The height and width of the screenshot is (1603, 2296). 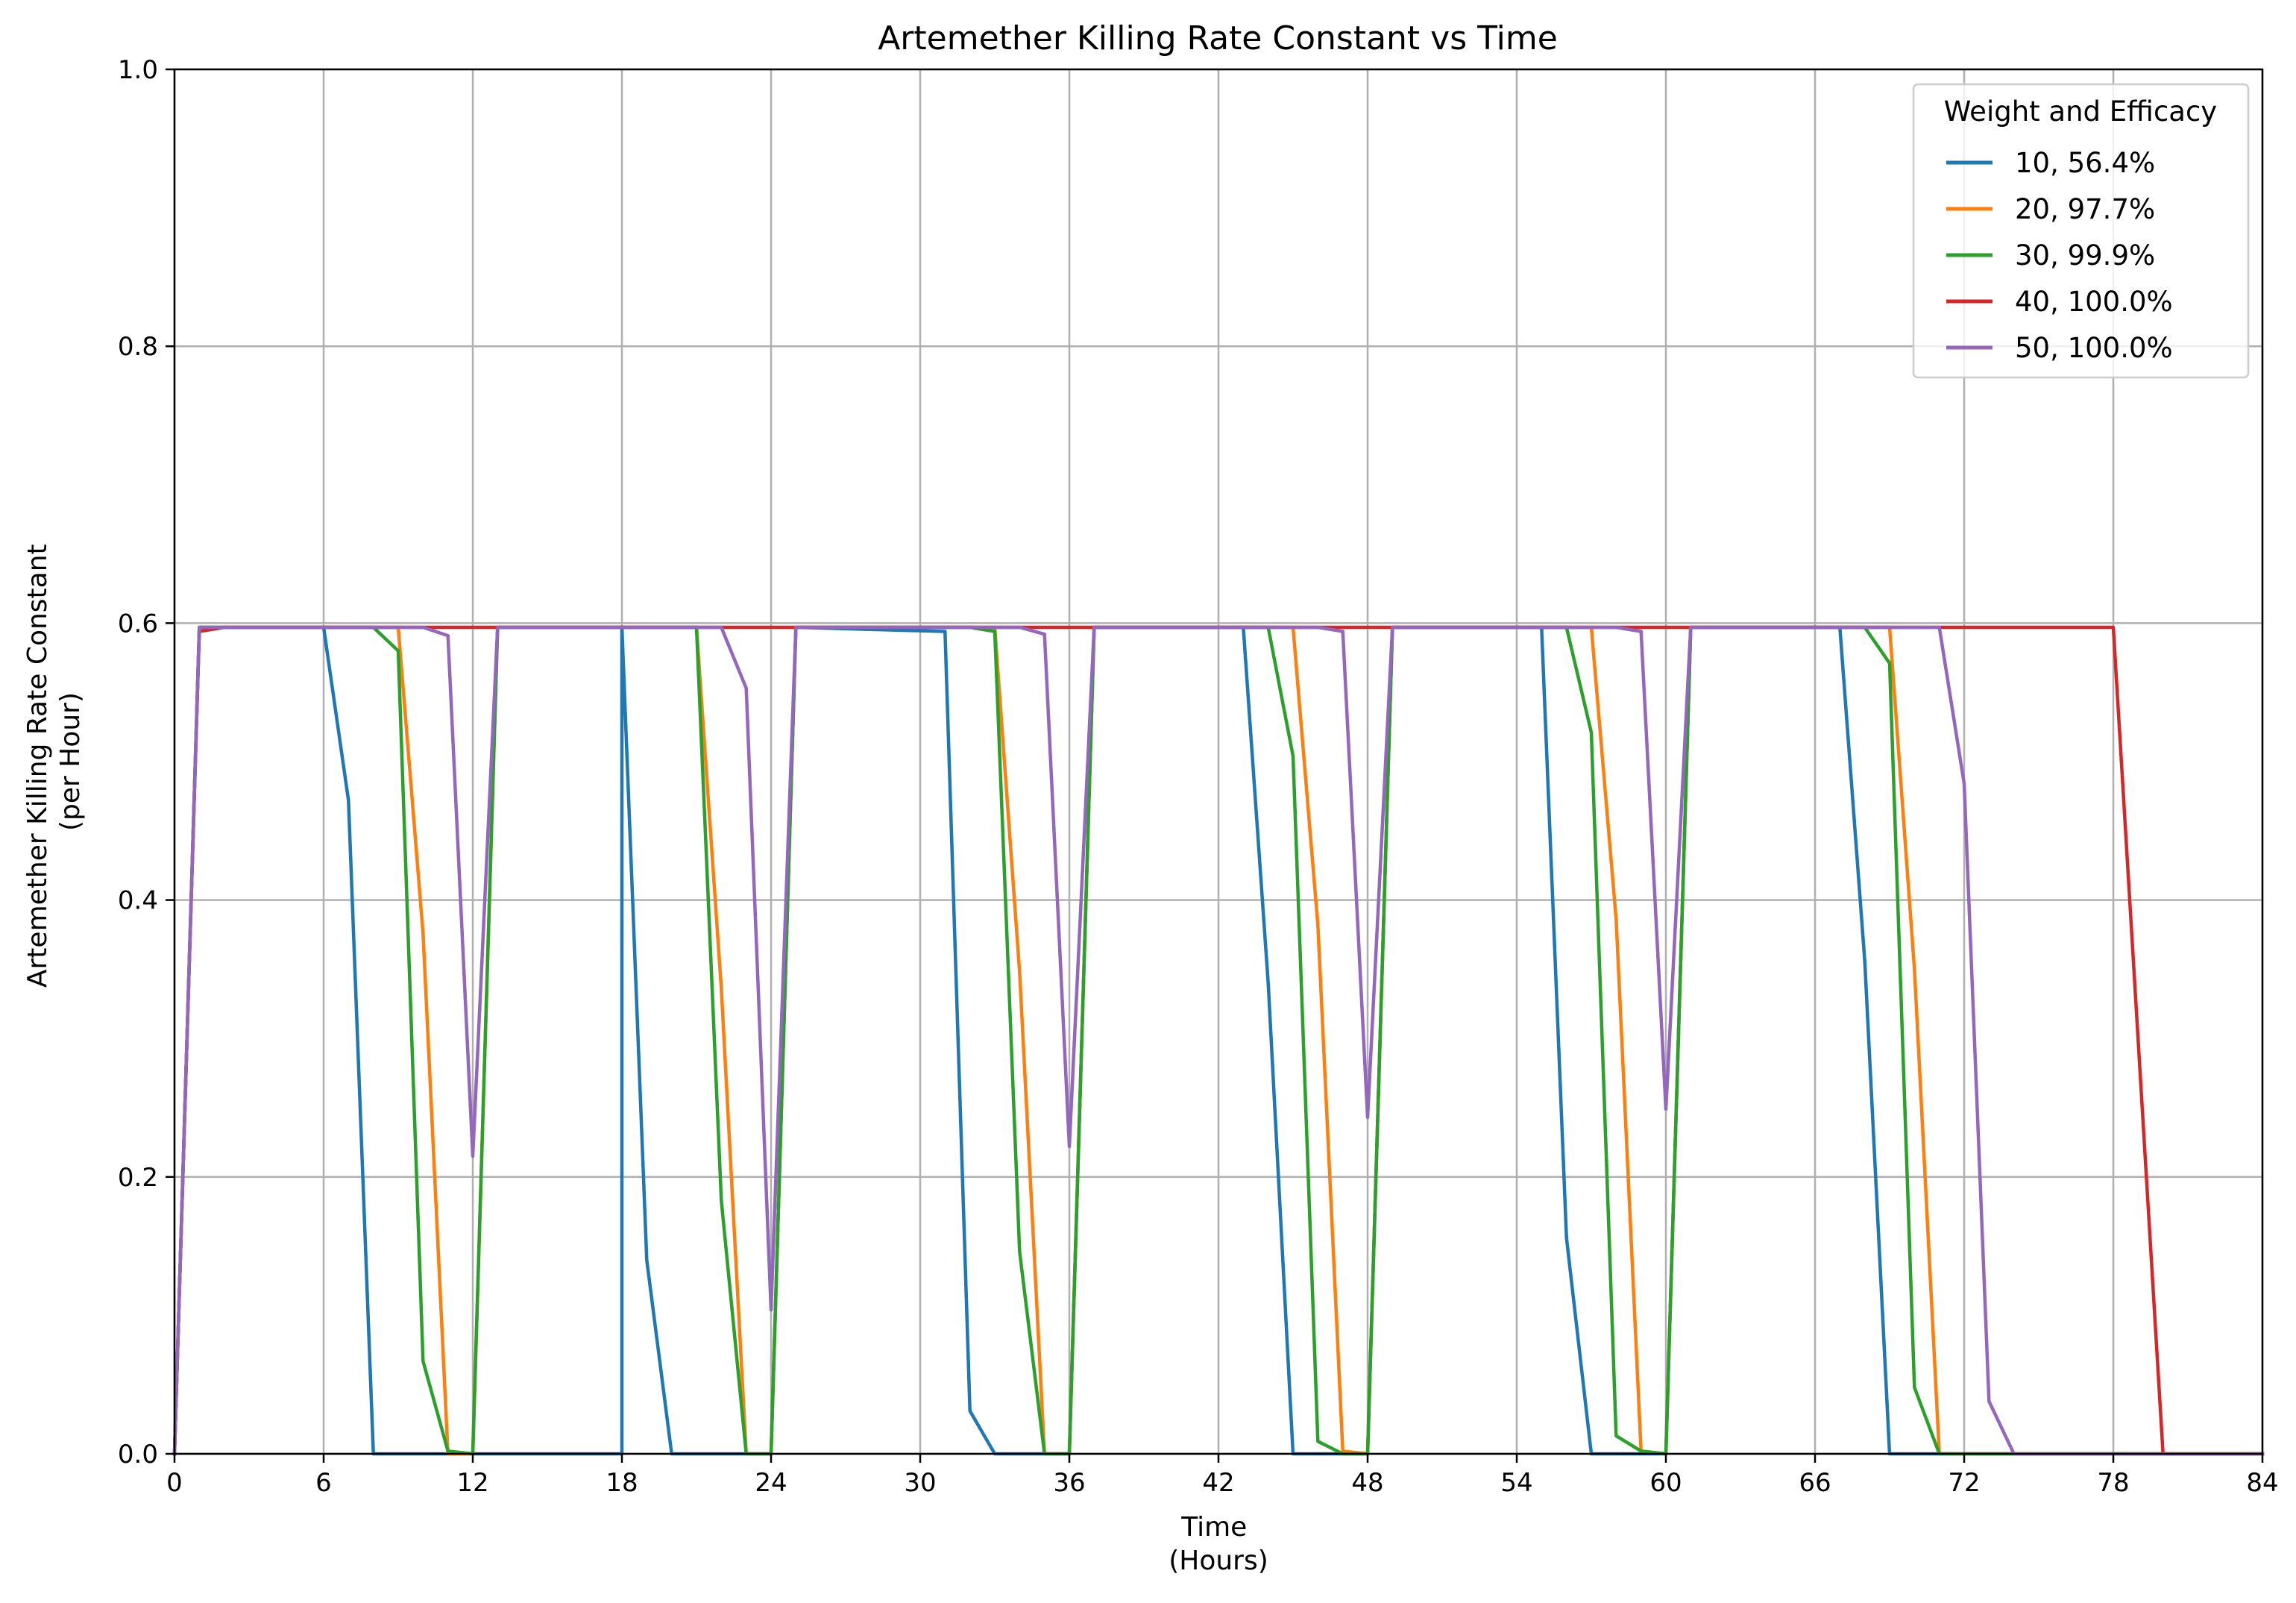 What do you see at coordinates (2113, 1483) in the screenshot?
I see `x-tick-label: 78` at bounding box center [2113, 1483].